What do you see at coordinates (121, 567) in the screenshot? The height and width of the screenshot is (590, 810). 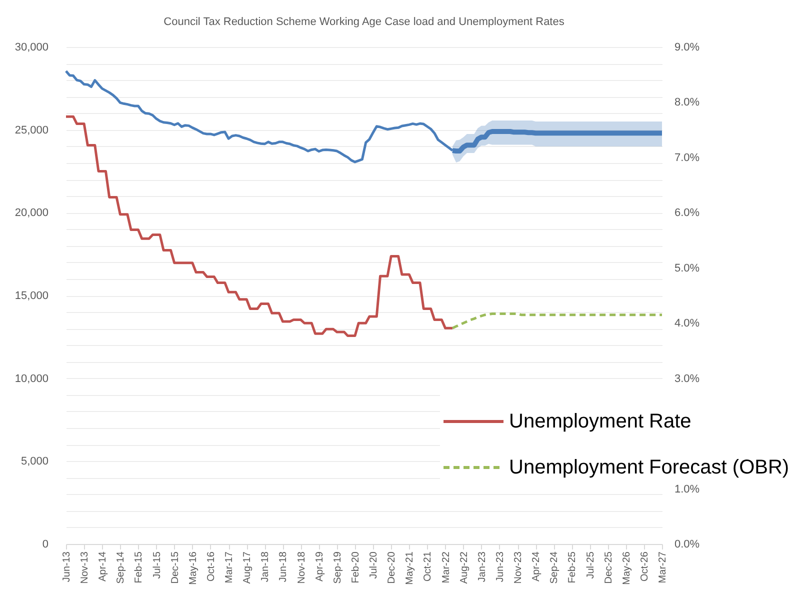 I see `x-tick-label: Sep-14` at bounding box center [121, 567].